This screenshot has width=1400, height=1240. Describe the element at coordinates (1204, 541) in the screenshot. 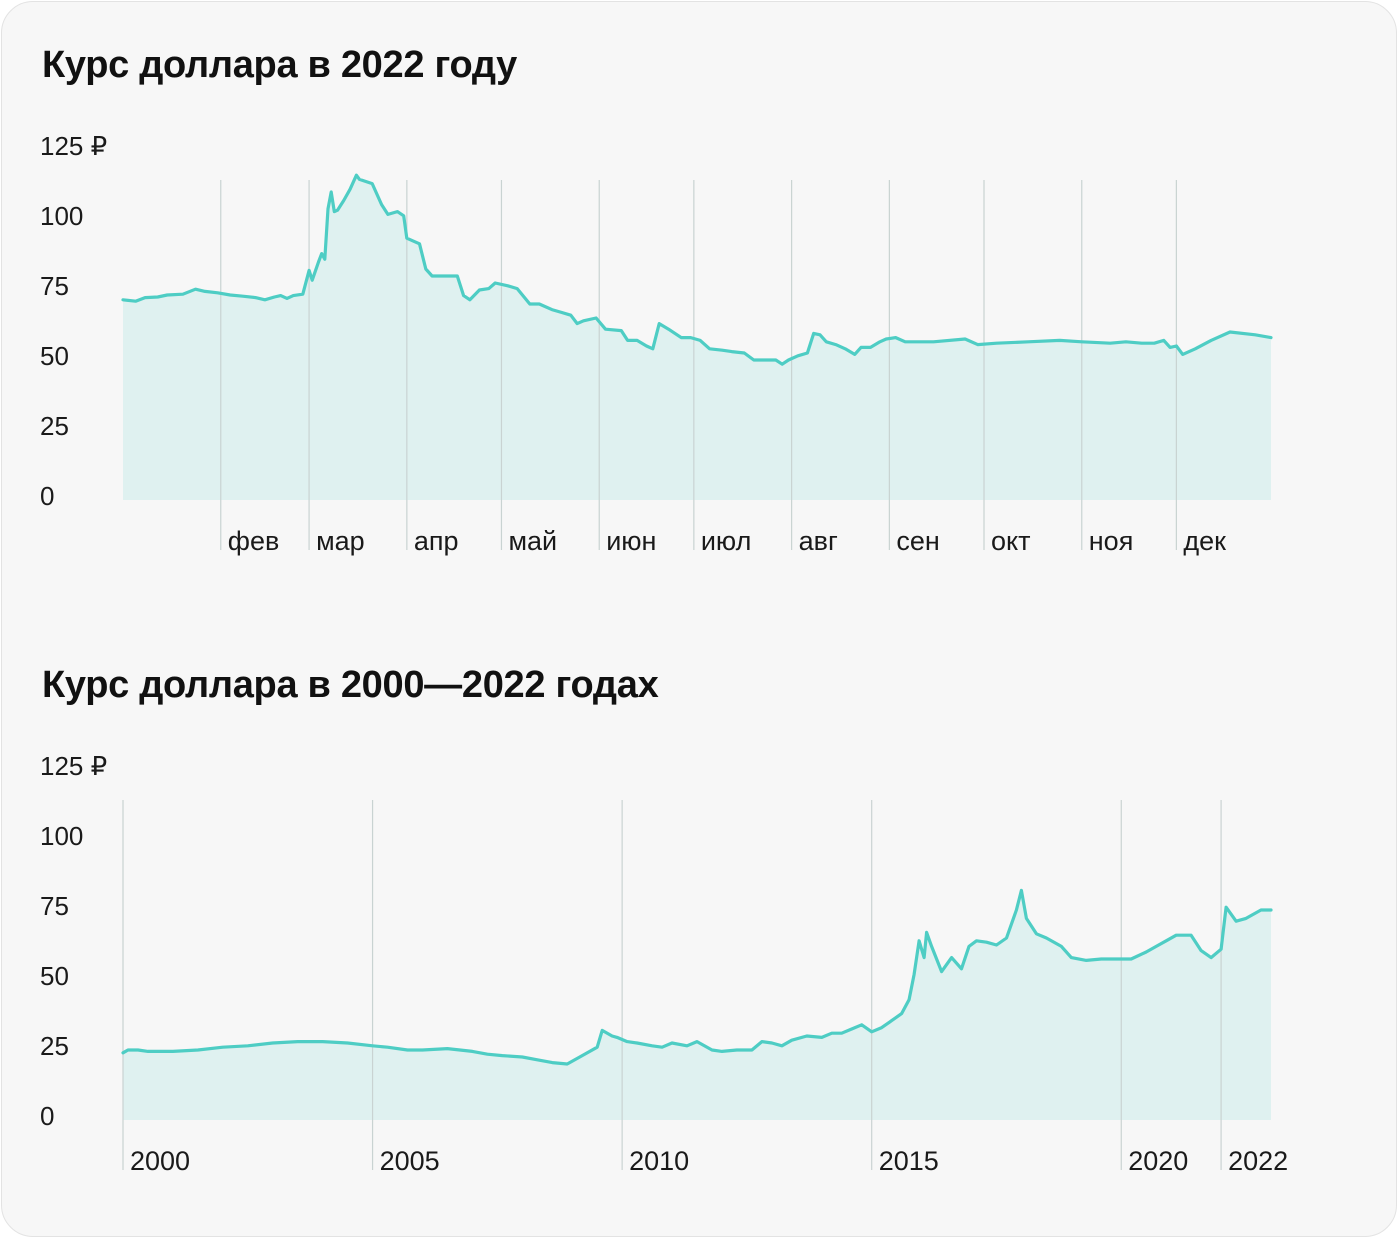

I see `x-tick-label: дек` at that location.